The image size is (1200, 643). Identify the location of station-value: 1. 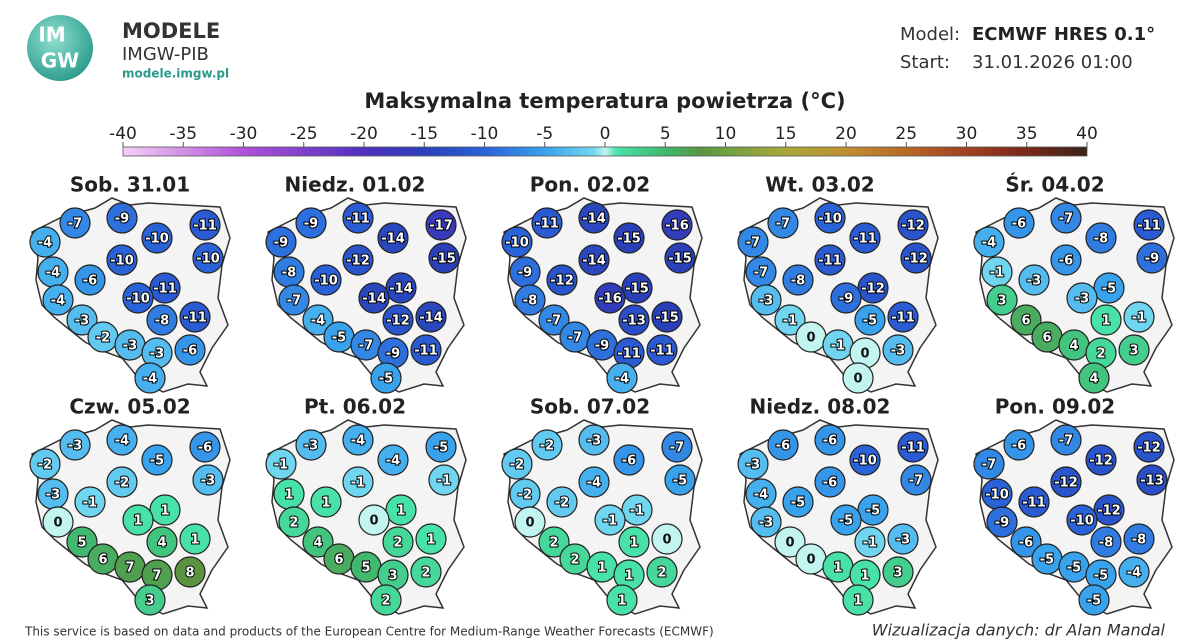
(430, 540).